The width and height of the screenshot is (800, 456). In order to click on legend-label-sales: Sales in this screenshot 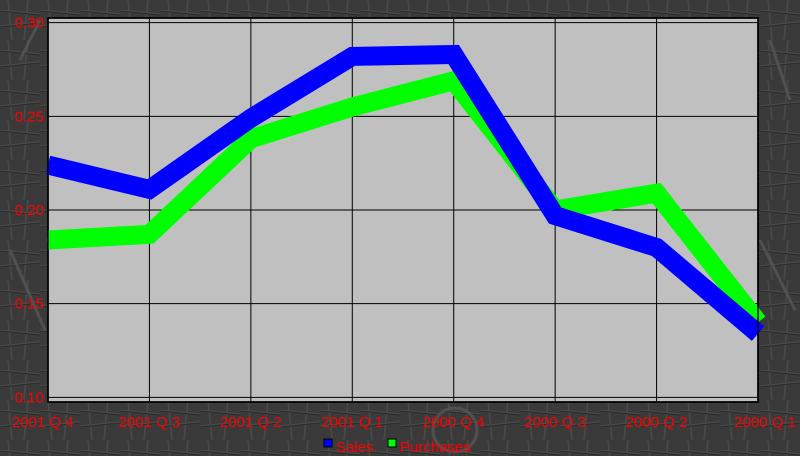, I will do `click(355, 447)`.